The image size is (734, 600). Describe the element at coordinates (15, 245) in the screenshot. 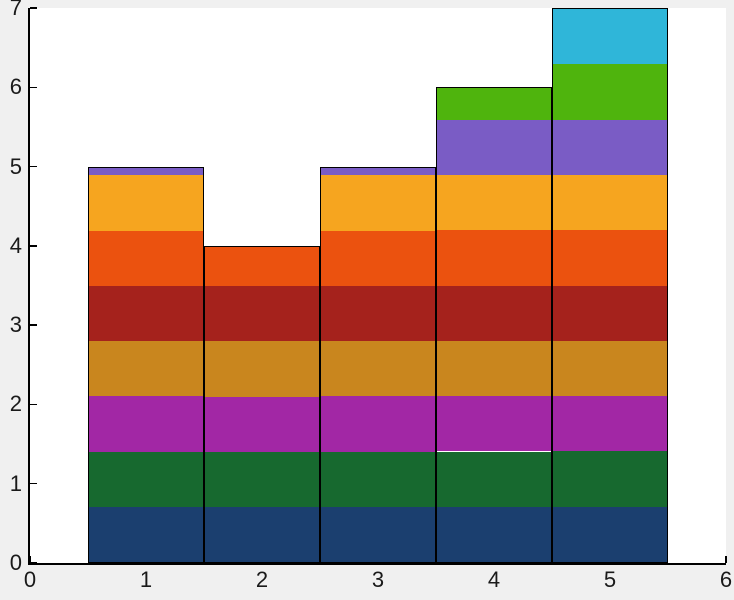

I see `y-tick-label: 4` at that location.